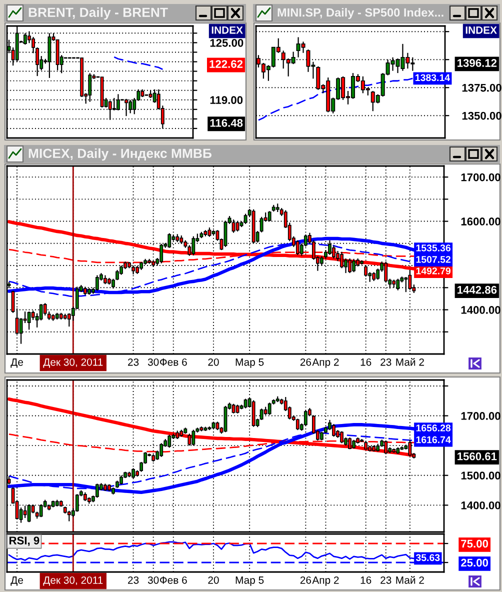  I want to click on y-tick-label: 1600.00, so click(480, 222).